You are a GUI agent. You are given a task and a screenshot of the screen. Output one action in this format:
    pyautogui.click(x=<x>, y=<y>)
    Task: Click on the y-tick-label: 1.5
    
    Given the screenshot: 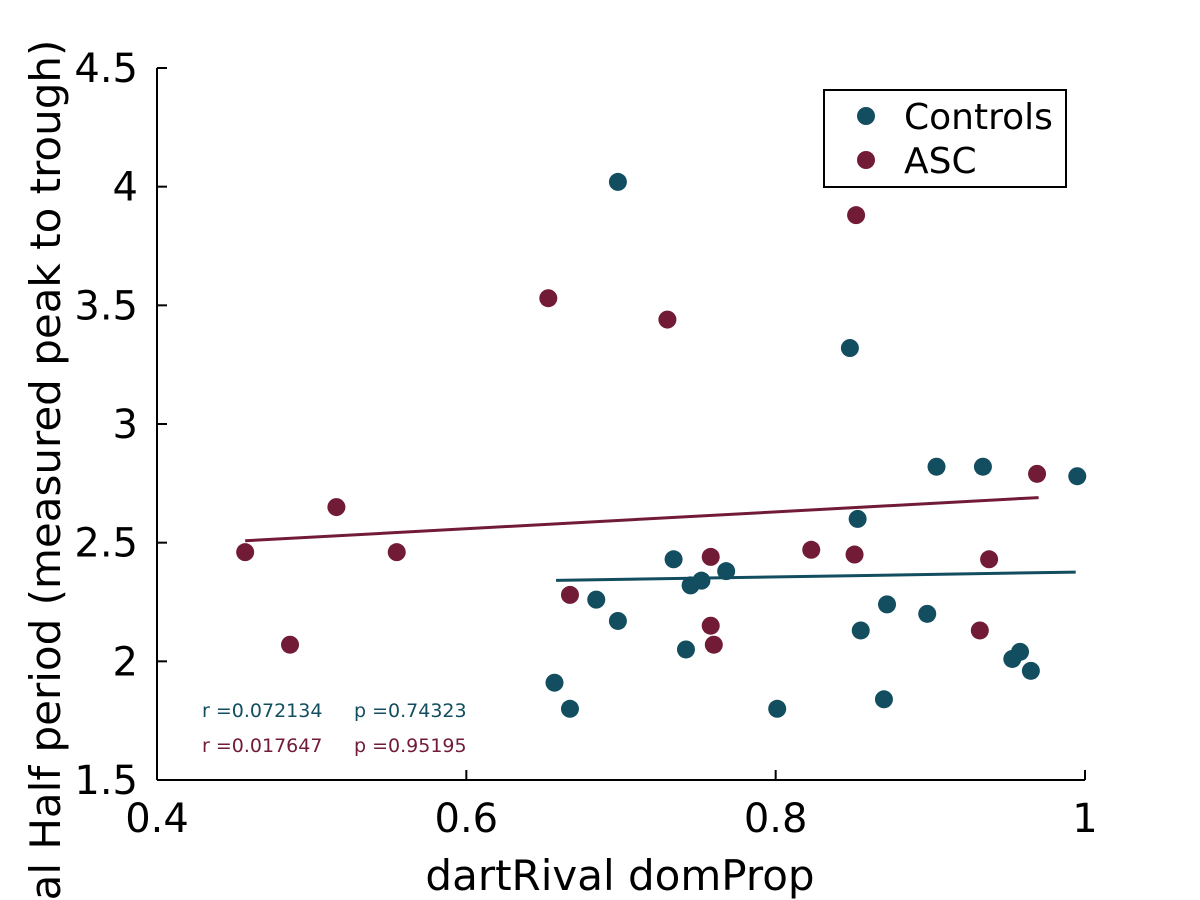 What is the action you would take?
    pyautogui.click(x=106, y=781)
    